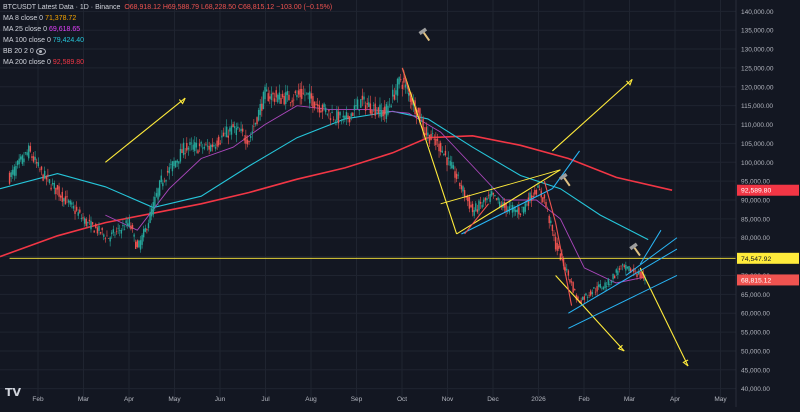 The height and width of the screenshot is (412, 800). What do you see at coordinates (757, 125) in the screenshot?
I see `y-tick-label: 110,000.00` at bounding box center [757, 125].